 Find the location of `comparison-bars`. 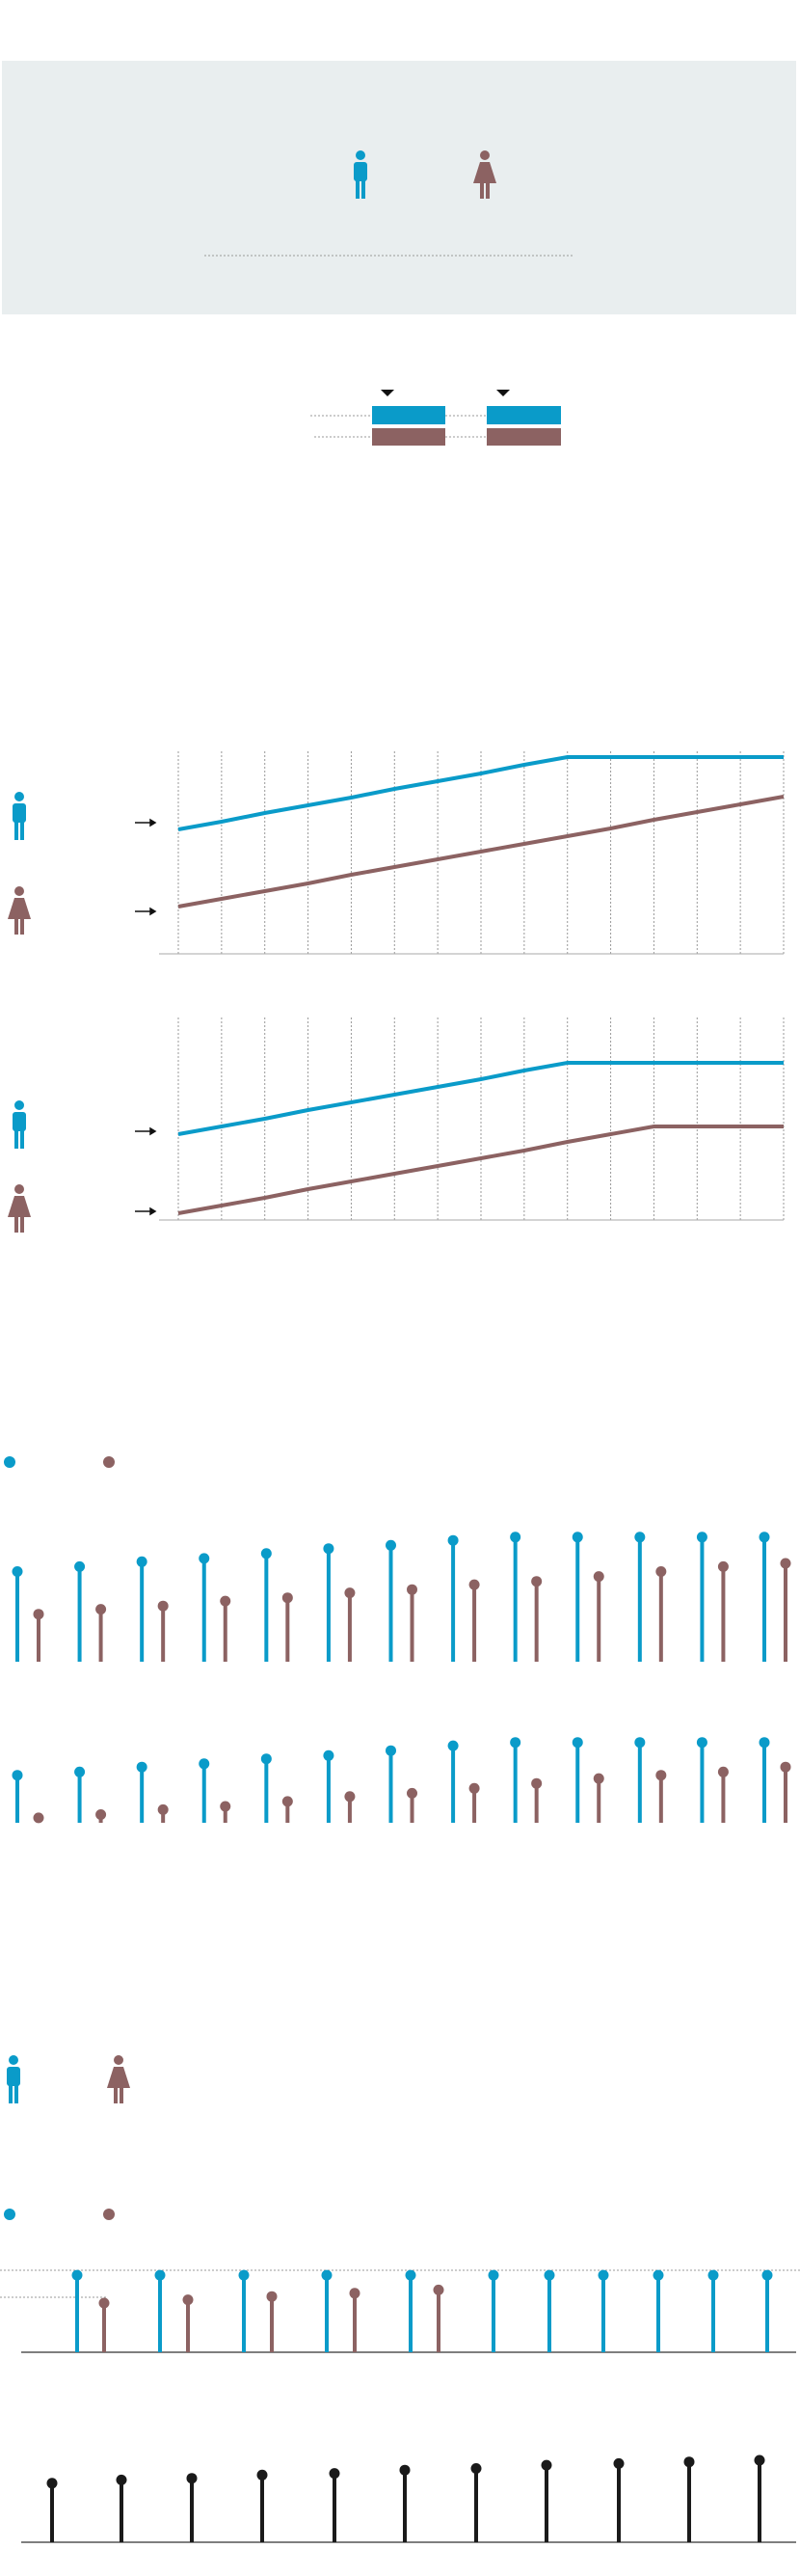

comparison-bars is located at coordinates (435, 418).